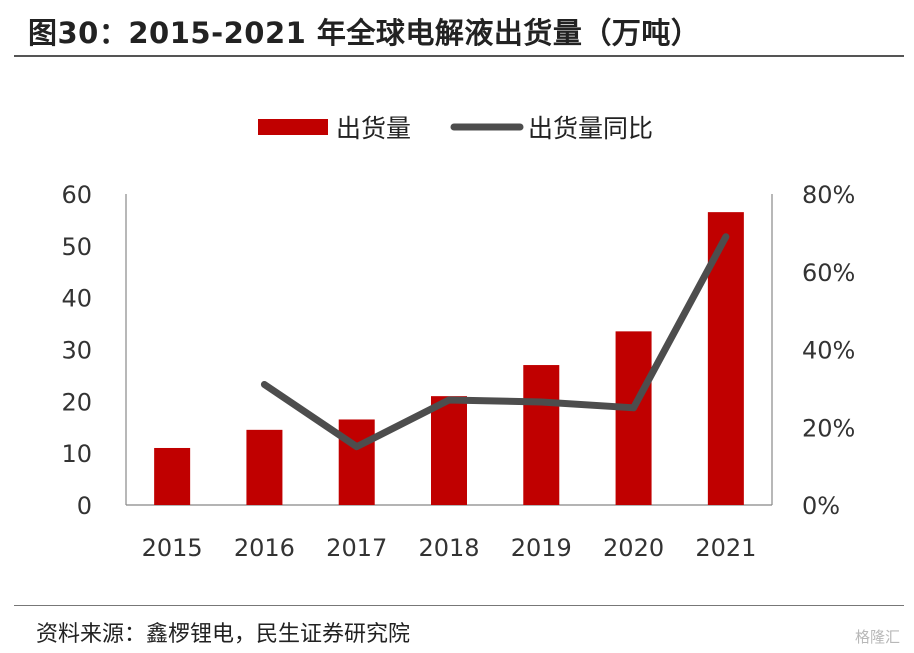 This screenshot has height=653, width=914. What do you see at coordinates (76, 247) in the screenshot?
I see `y-left-tick-label: 50` at bounding box center [76, 247].